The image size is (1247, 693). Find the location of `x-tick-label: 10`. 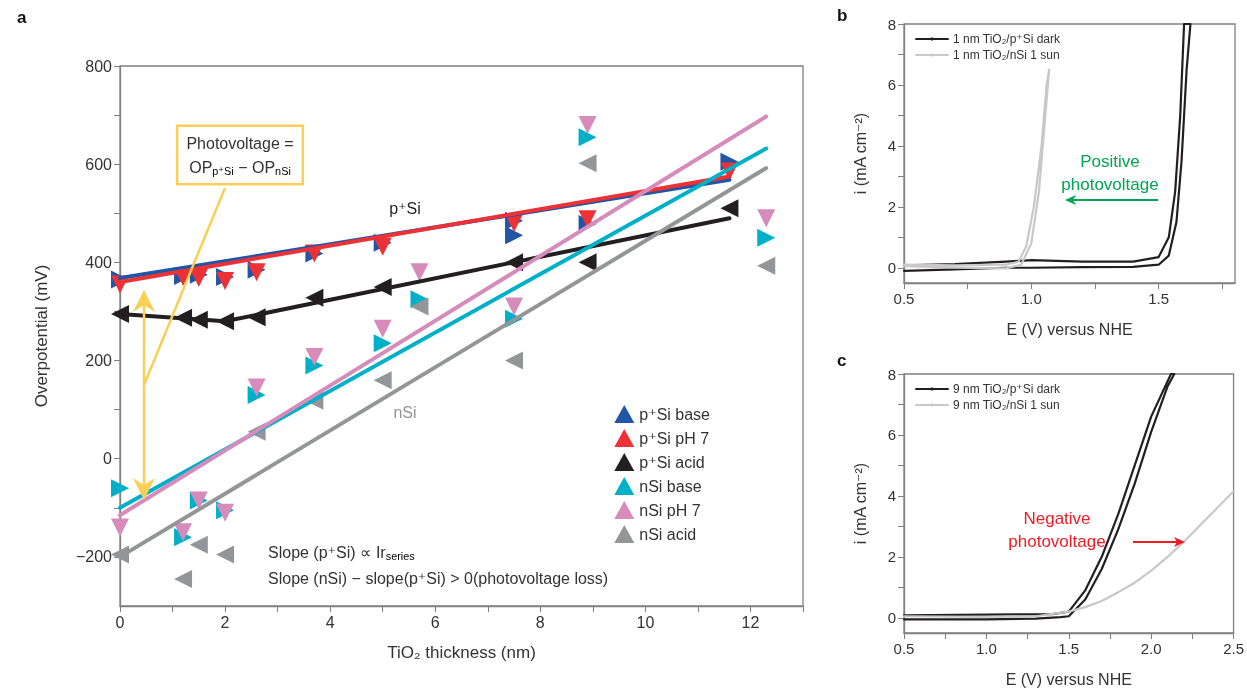

x-tick-label: 10 is located at coordinates (645, 622).